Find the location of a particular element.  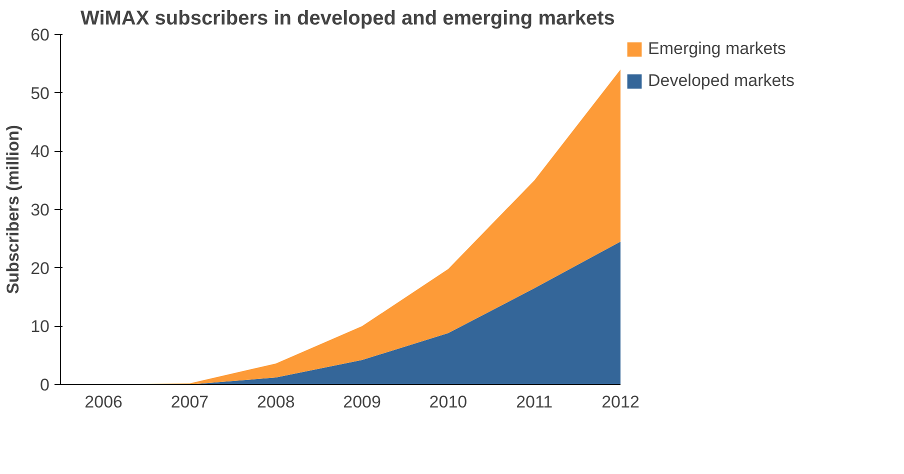

legend-label: Developed markets is located at coordinates (721, 81).